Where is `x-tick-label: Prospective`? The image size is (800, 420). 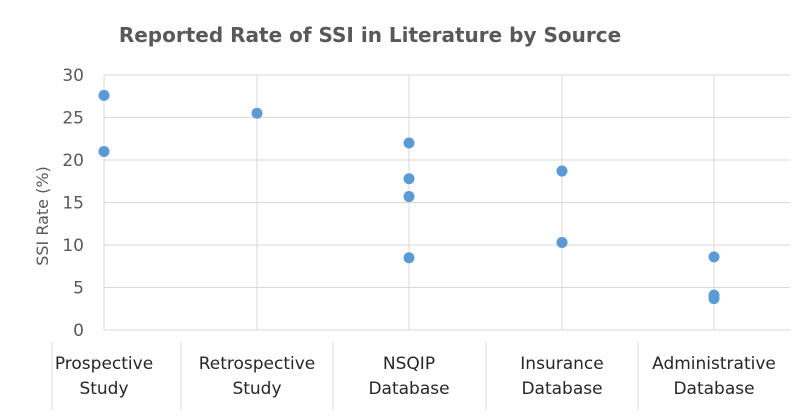 x-tick-label: Prospective is located at coordinates (104, 364).